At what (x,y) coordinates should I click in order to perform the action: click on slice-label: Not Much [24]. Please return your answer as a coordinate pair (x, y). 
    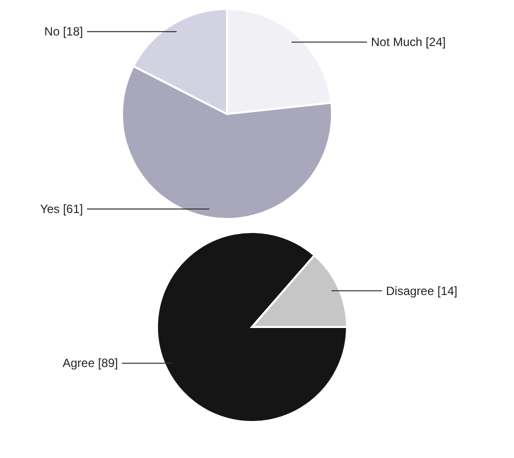
    Looking at the image, I should click on (408, 42).